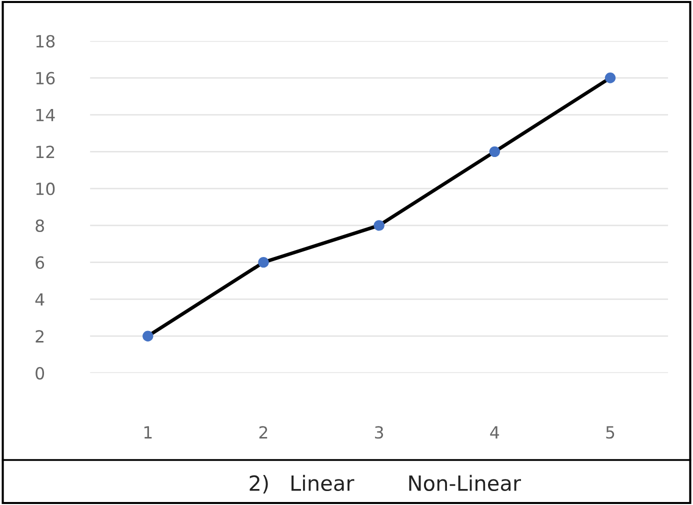  Describe the element at coordinates (45, 189) in the screenshot. I see `y-tick-label: 10` at that location.